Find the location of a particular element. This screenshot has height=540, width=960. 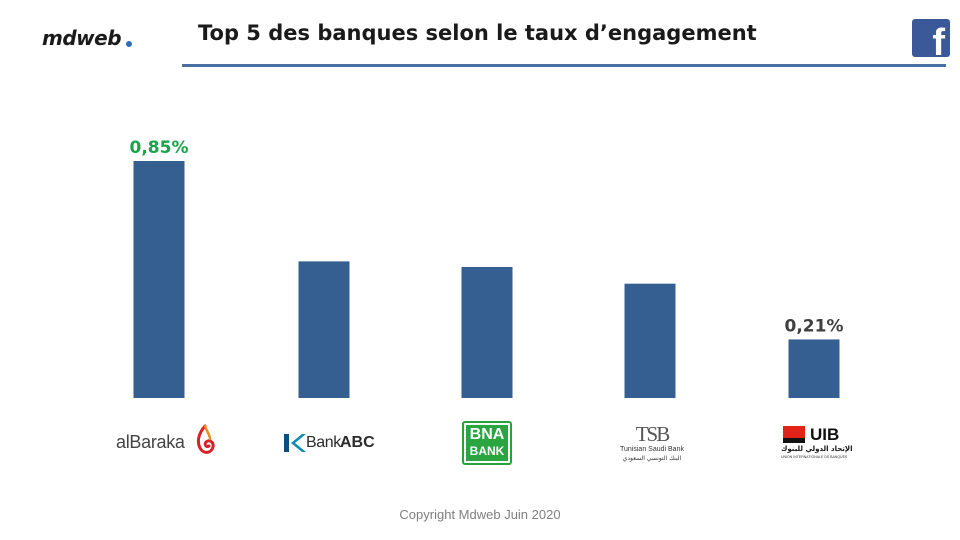

uib-arabic-text: الإتحاد الدولي للبنوك is located at coordinates (817, 449).